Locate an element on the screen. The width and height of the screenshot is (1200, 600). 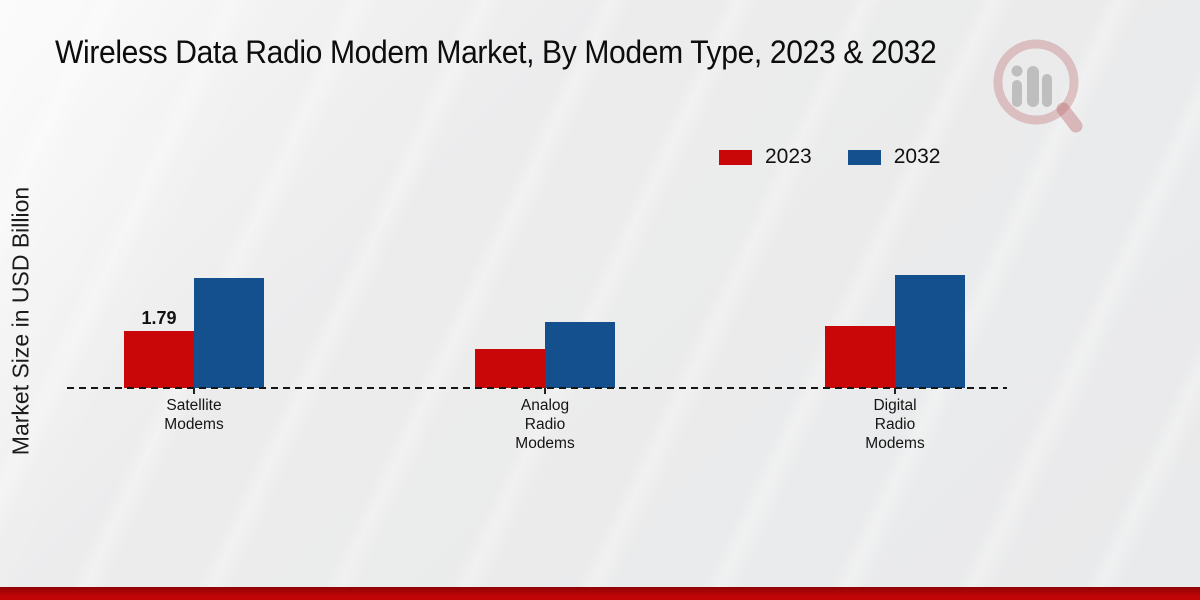
legend: 2023 2032 is located at coordinates (829, 157).